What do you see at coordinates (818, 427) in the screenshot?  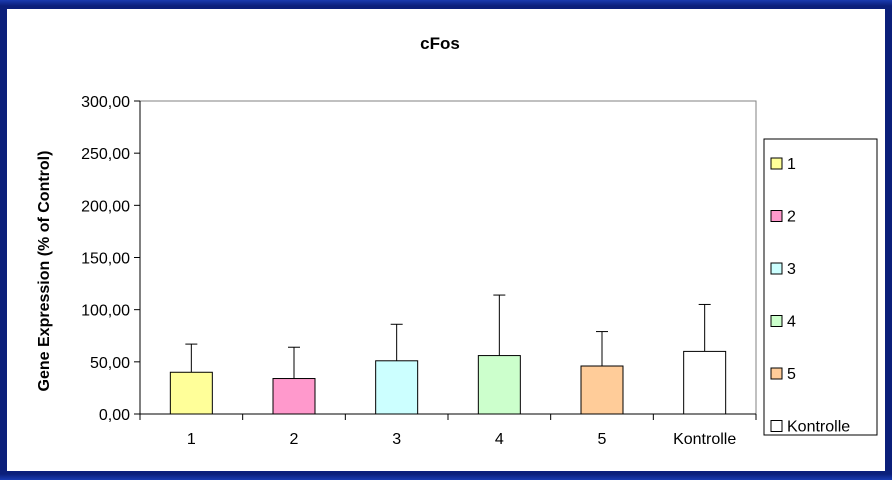 I see `legend-label: Kontrolle` at bounding box center [818, 427].